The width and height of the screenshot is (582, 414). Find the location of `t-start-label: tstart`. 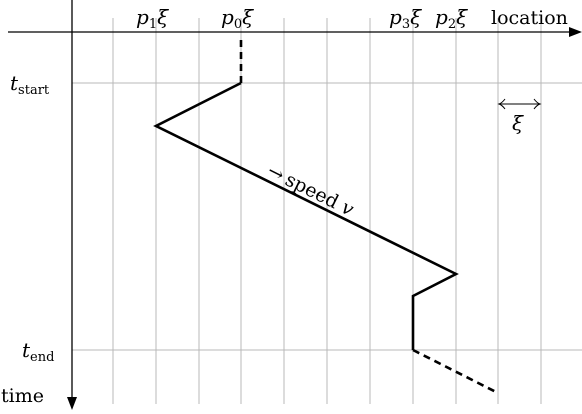

t-start-label: tstart is located at coordinates (30, 84).